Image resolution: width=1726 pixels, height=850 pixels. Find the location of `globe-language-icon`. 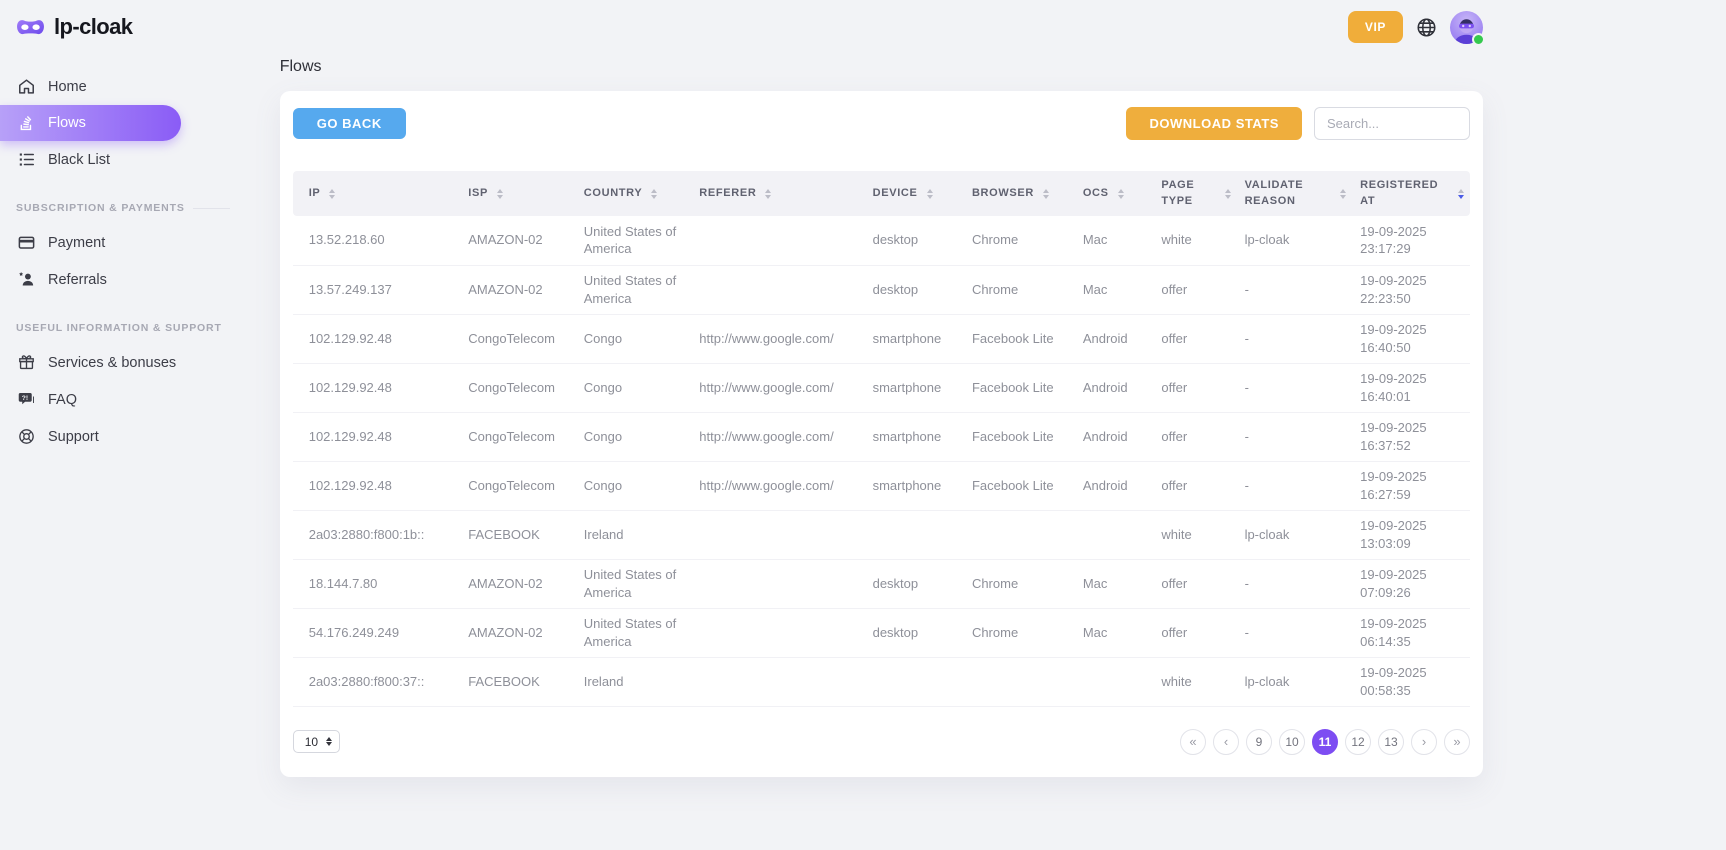

globe-language-icon is located at coordinates (1426, 27).